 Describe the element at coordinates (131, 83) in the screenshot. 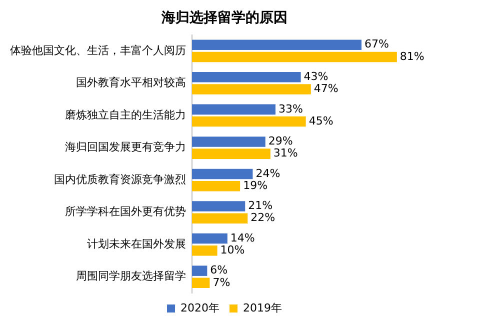

I see `y-tick-label: 国外教育水平相对较高` at that location.